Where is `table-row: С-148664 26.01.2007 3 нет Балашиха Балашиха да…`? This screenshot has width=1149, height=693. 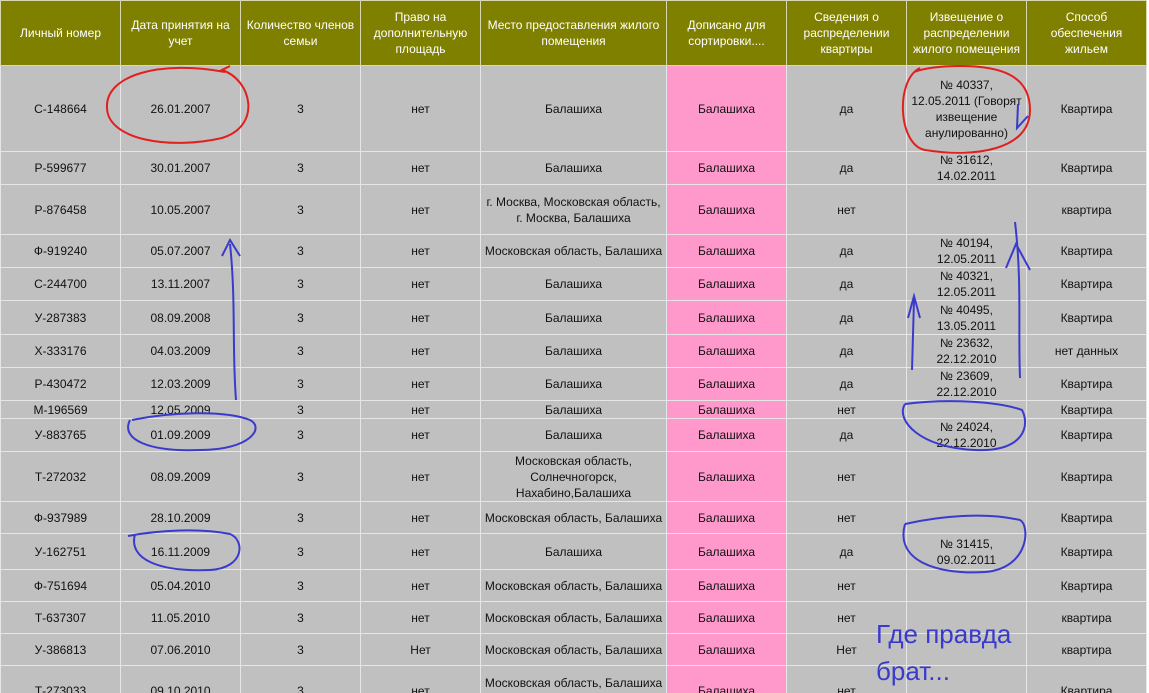
table-row: С-148664 26.01.2007 3 нет Балашиха Балашиха да… is located at coordinates (573, 108).